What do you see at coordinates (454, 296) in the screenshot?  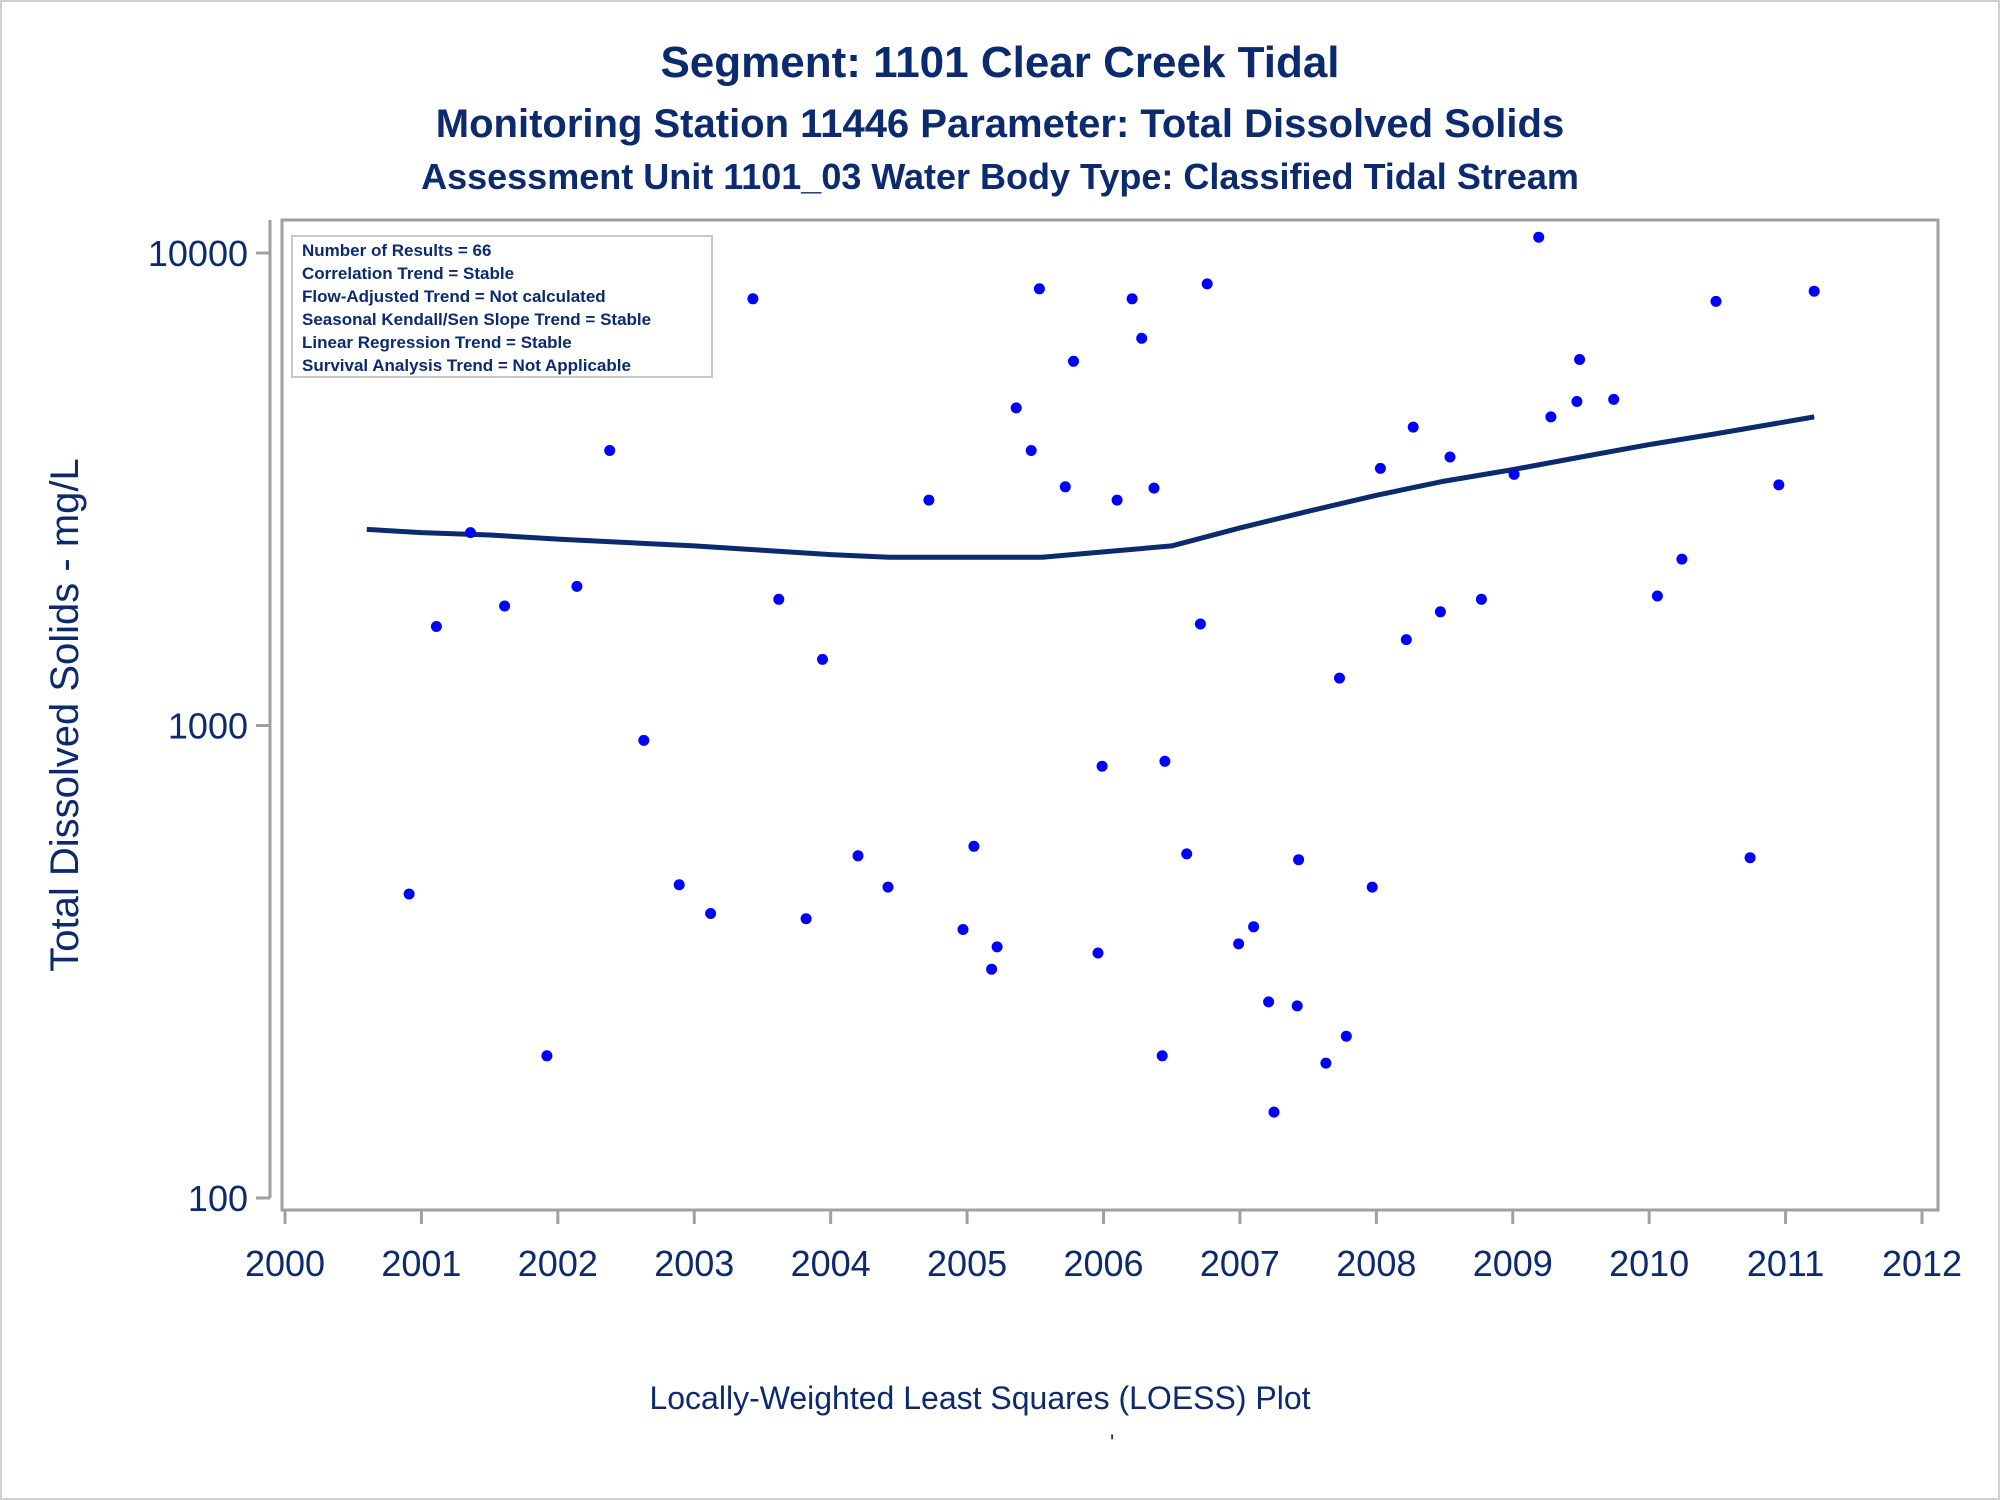 I see `legend-line: Flow-Adjusted Trend = Not calculated` at bounding box center [454, 296].